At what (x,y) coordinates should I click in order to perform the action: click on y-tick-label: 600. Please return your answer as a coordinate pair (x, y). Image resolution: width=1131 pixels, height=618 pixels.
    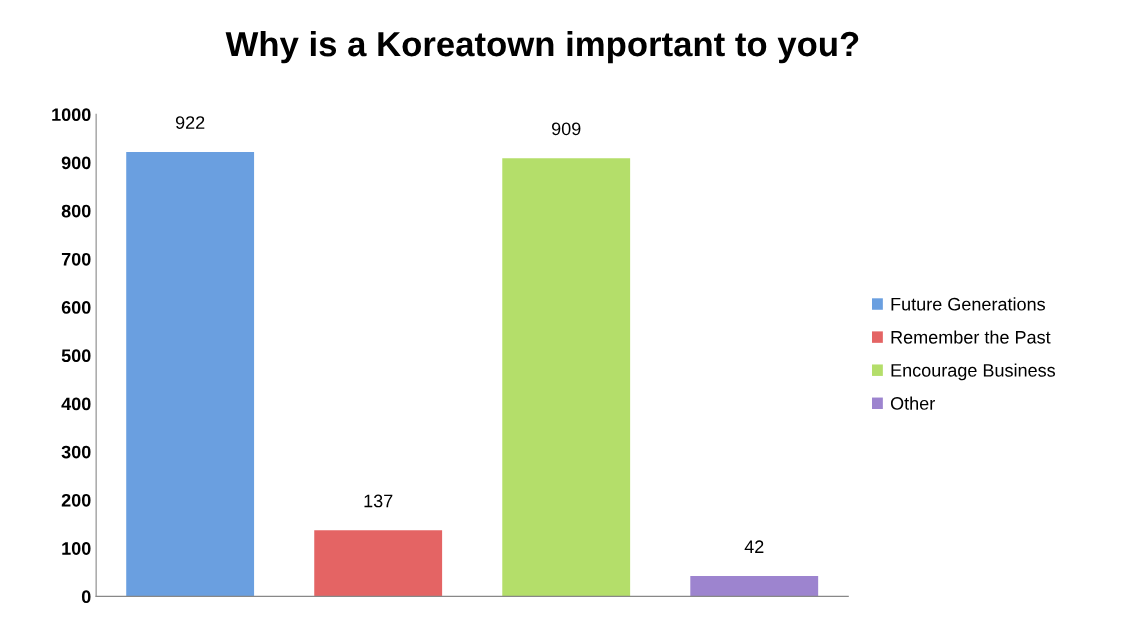
    Looking at the image, I should click on (76, 307).